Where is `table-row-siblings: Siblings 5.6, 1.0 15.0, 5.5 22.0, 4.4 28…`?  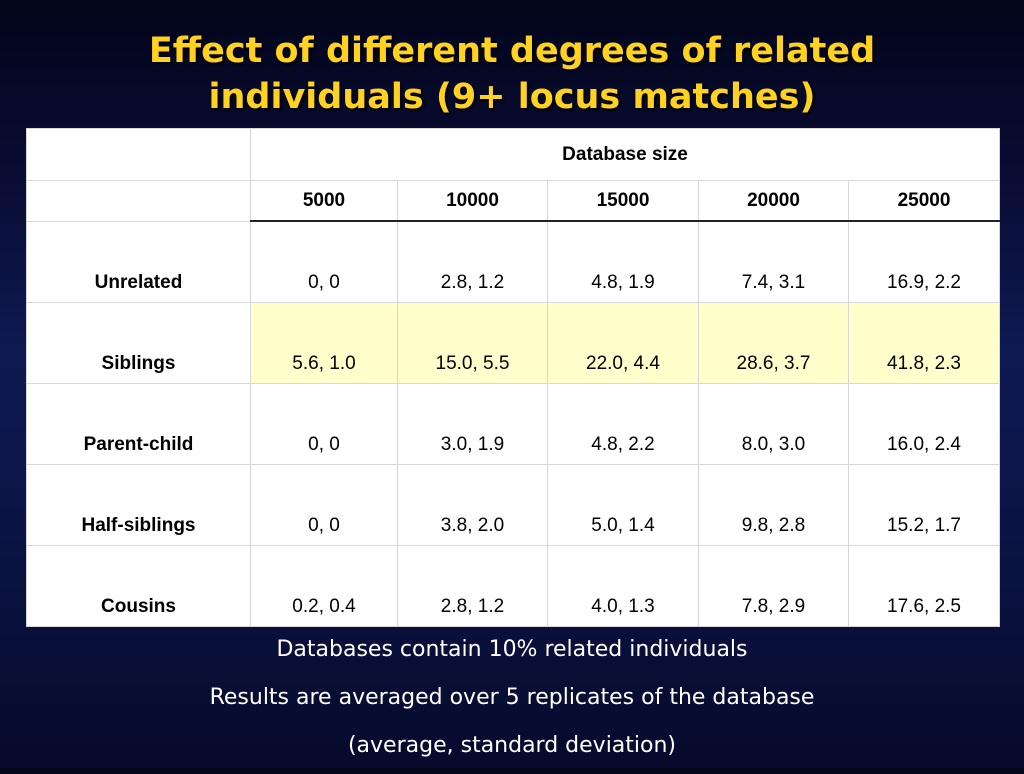
table-row-siblings: Siblings 5.6, 1.0 15.0, 5.5 22.0, 4.4 28… is located at coordinates (513, 342).